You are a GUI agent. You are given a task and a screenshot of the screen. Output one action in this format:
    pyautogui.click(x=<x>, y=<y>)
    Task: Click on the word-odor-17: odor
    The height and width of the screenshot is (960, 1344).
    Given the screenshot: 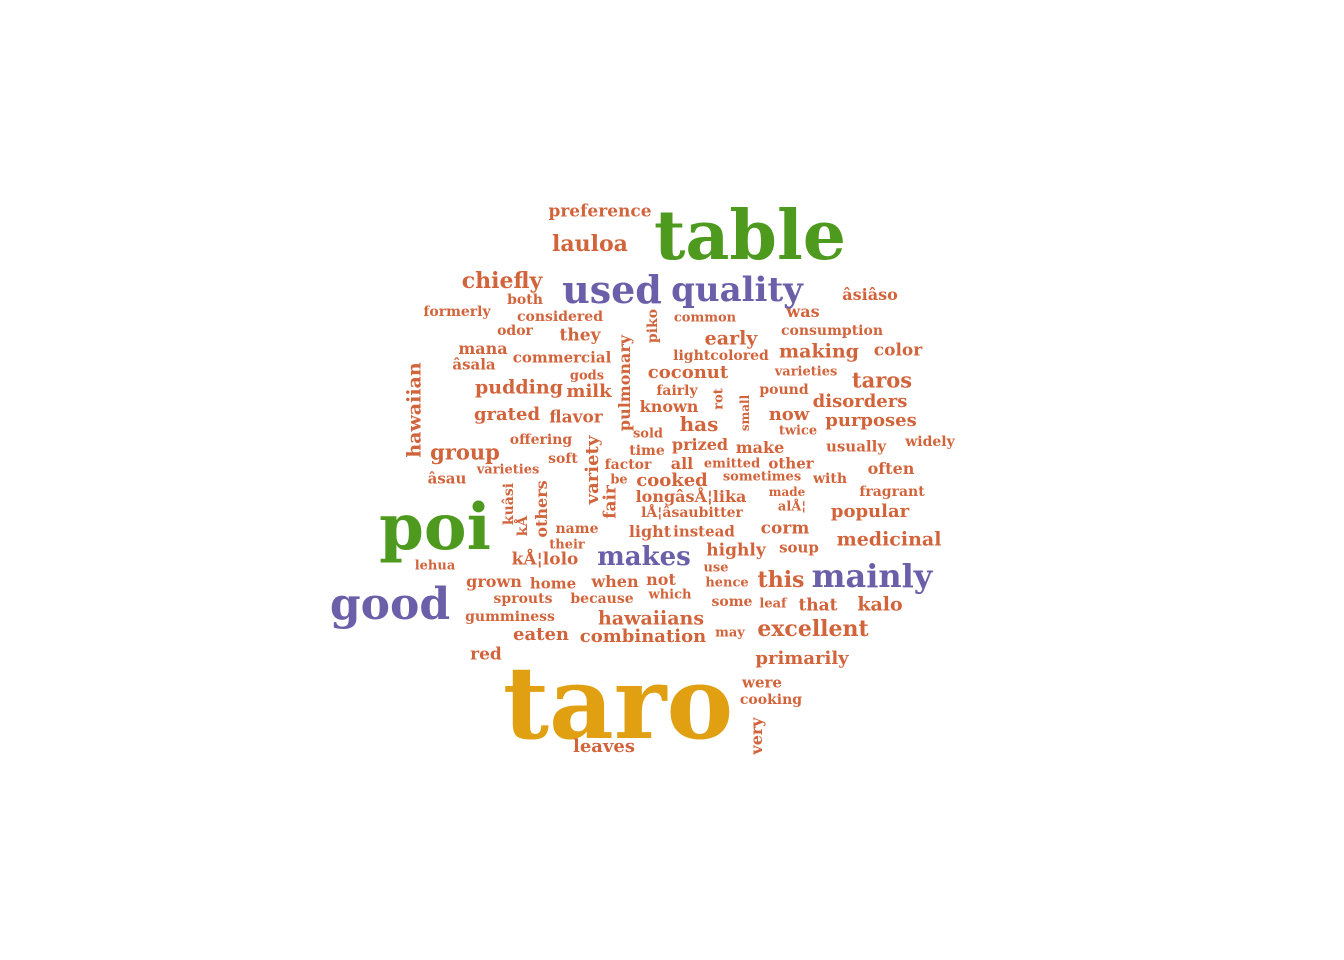 What is the action you would take?
    pyautogui.click(x=515, y=331)
    